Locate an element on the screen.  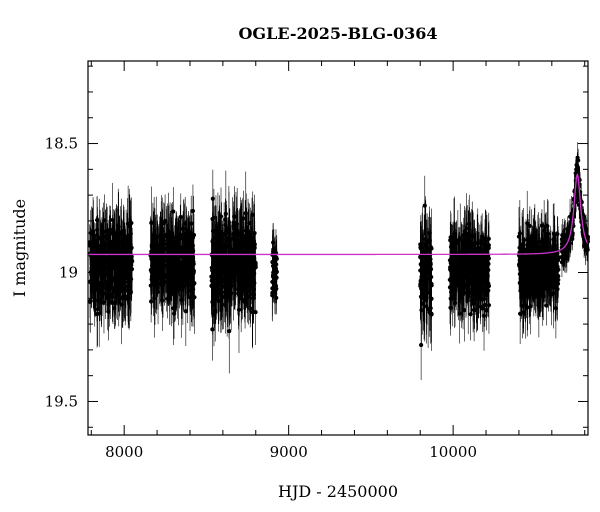
model-curve is located at coordinates (338, 214).